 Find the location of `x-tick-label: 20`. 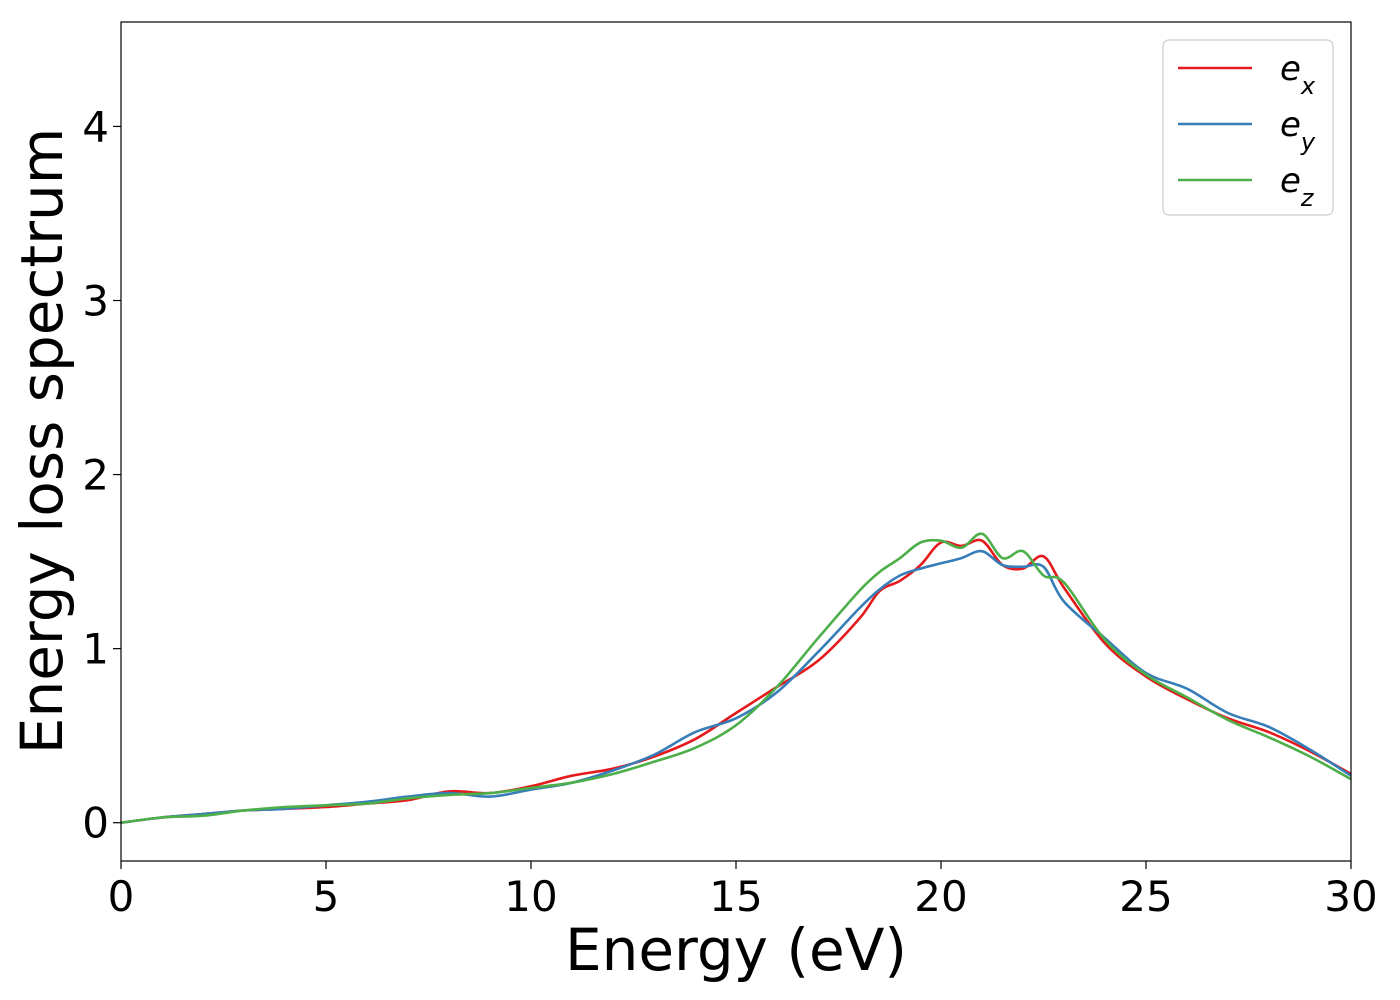

x-tick-label: 20 is located at coordinates (940, 896).